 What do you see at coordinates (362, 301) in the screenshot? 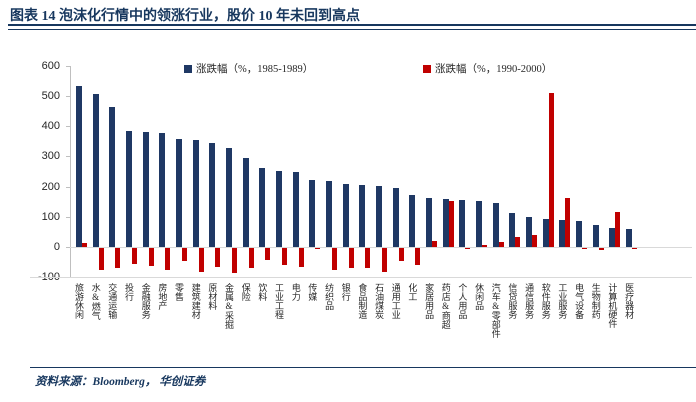
I see `x-axis-label: 食品制造` at bounding box center [362, 301].